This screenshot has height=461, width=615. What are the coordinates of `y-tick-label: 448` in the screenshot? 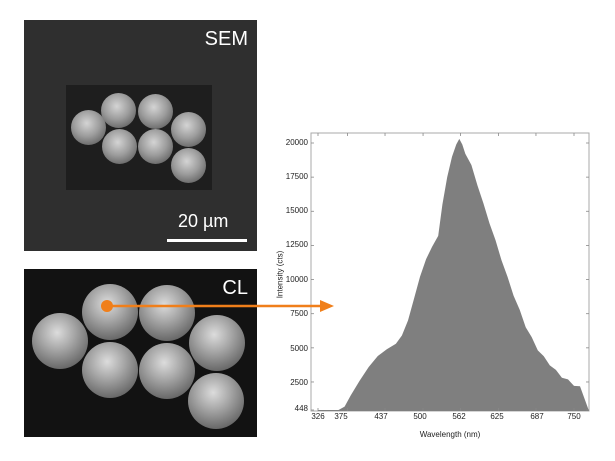 It's located at (301, 408).